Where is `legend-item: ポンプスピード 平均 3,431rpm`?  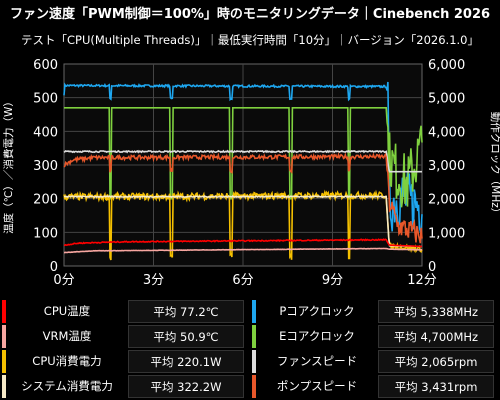
legend-item: ポンプスピード 平均 3,431rpm is located at coordinates (375, 386).